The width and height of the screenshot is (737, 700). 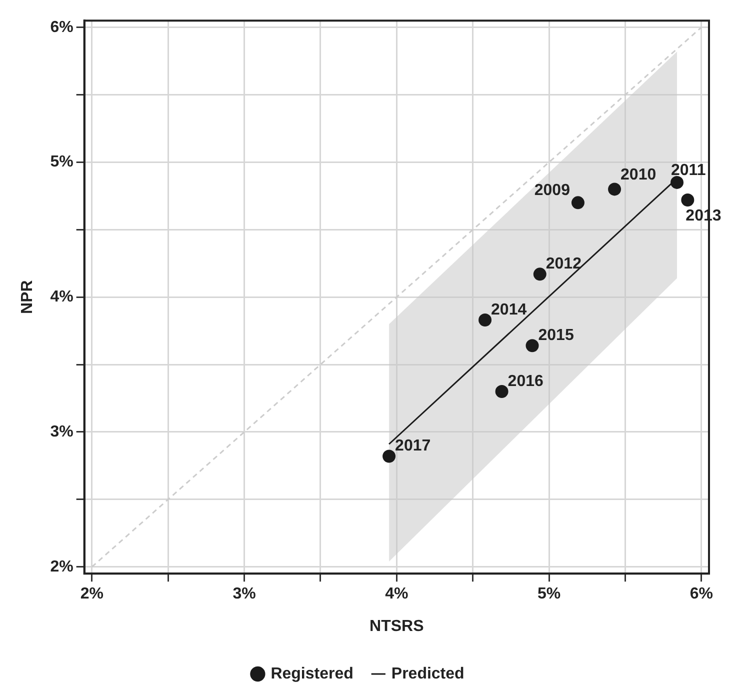 I want to click on legend-label: Predicted, so click(x=427, y=673).